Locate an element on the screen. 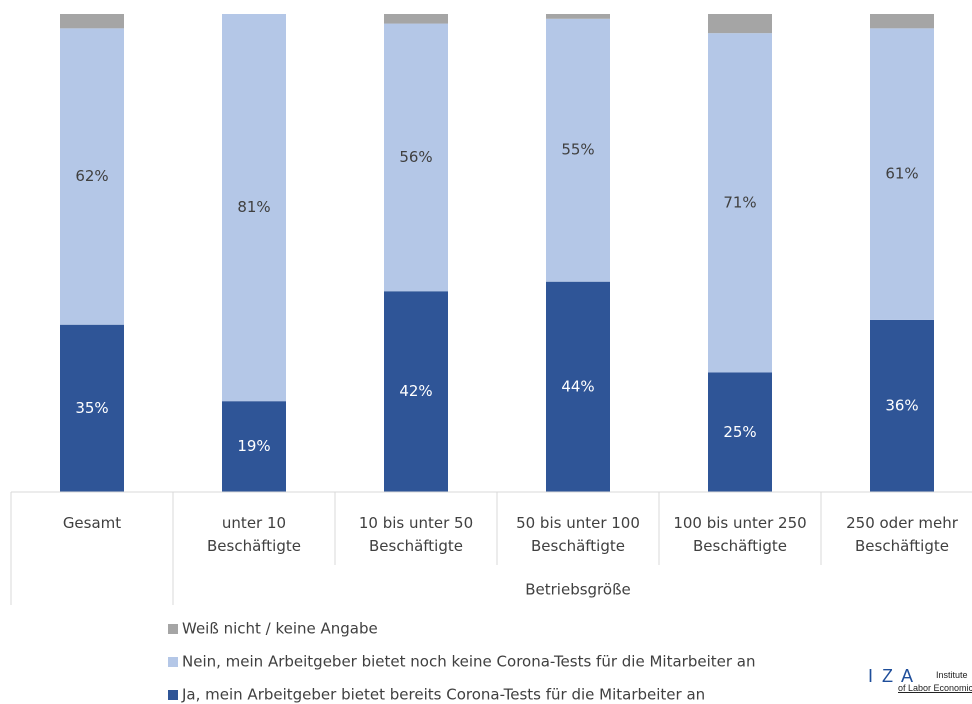 Image resolution: width=972 pixels, height=704 pixels. x-tick-label: unter 10 Beschäftigte is located at coordinates (254, 534).